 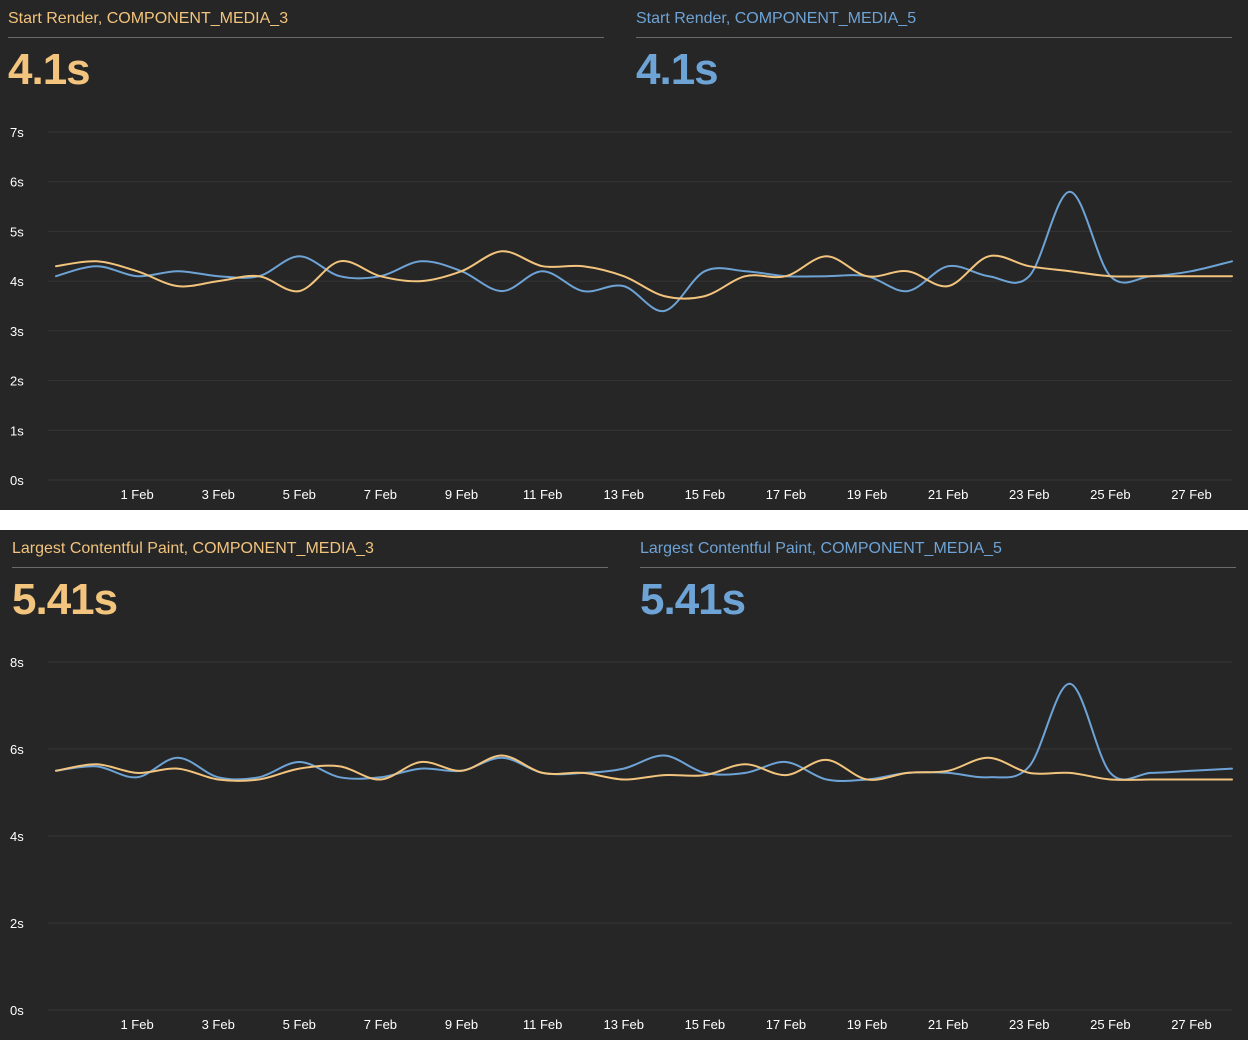 I want to click on y-tick-label: 7s, so click(x=17, y=132).